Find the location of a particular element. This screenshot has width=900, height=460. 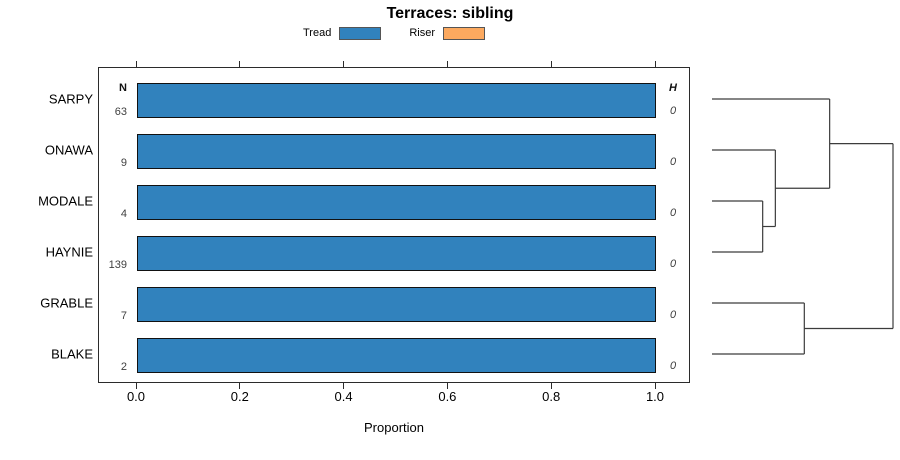

category-label: BLAKE is located at coordinates (72, 354).